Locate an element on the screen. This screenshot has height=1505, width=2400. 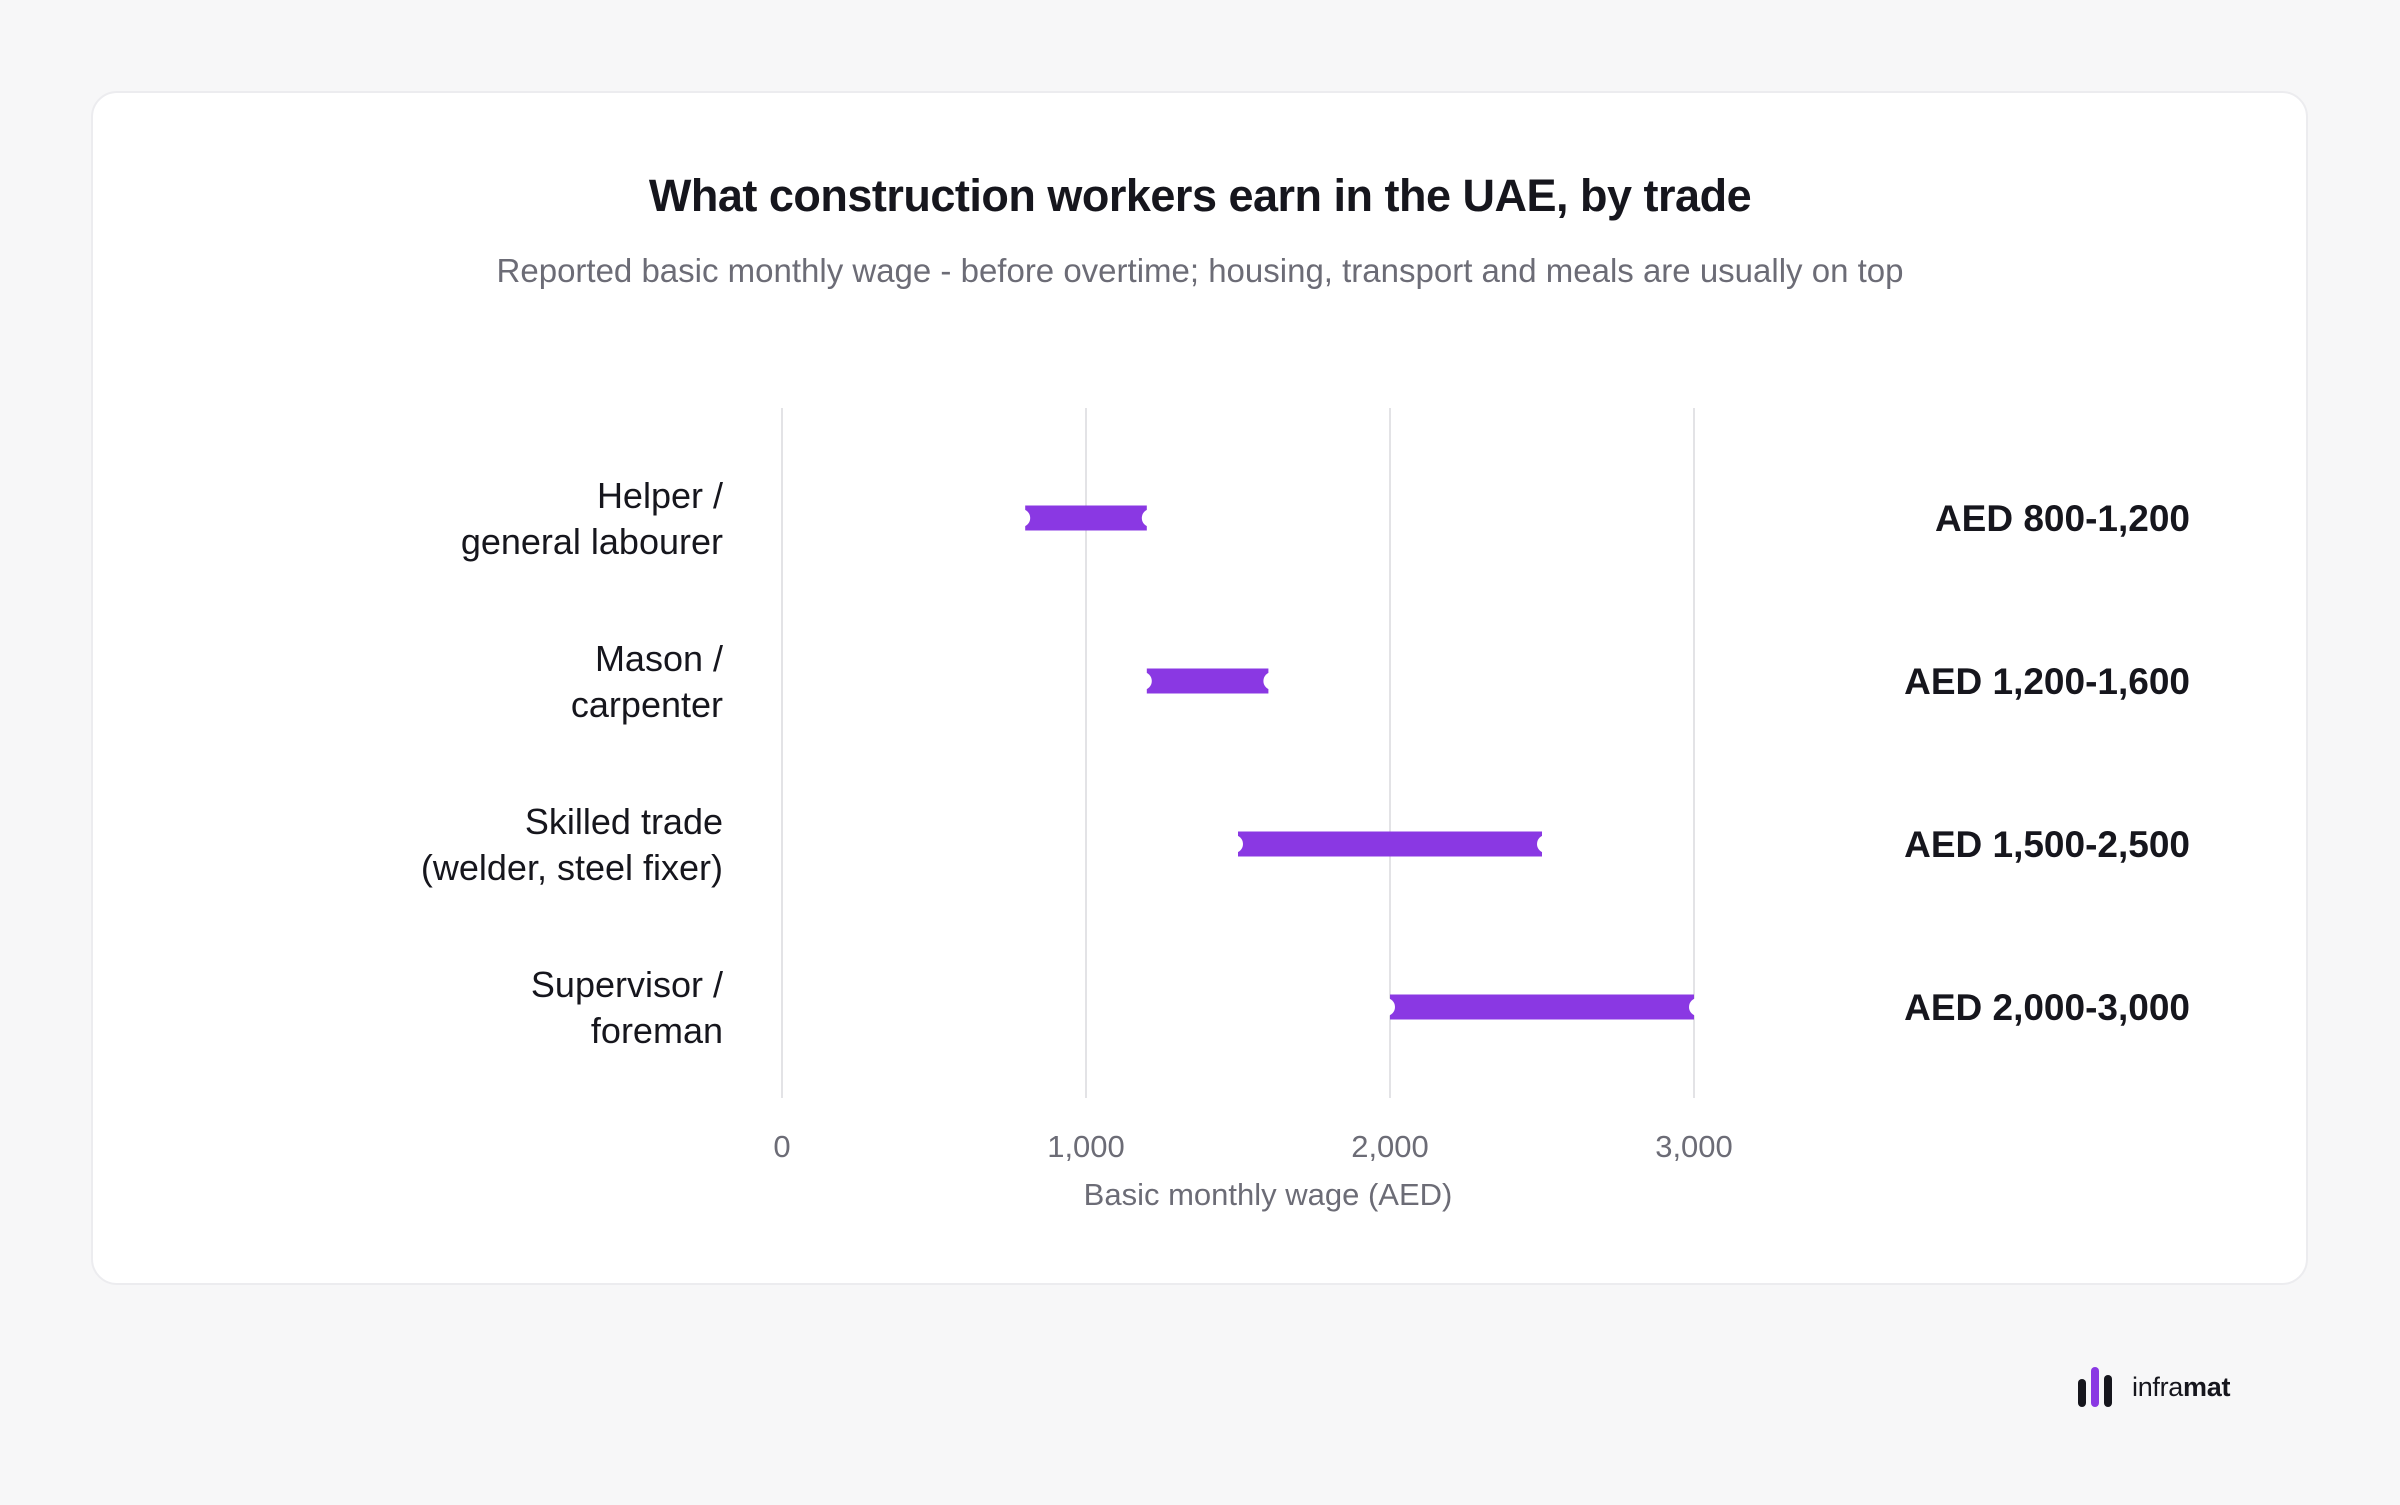
range-value-label: AED 1,500-2,500 is located at coordinates (2047, 844).